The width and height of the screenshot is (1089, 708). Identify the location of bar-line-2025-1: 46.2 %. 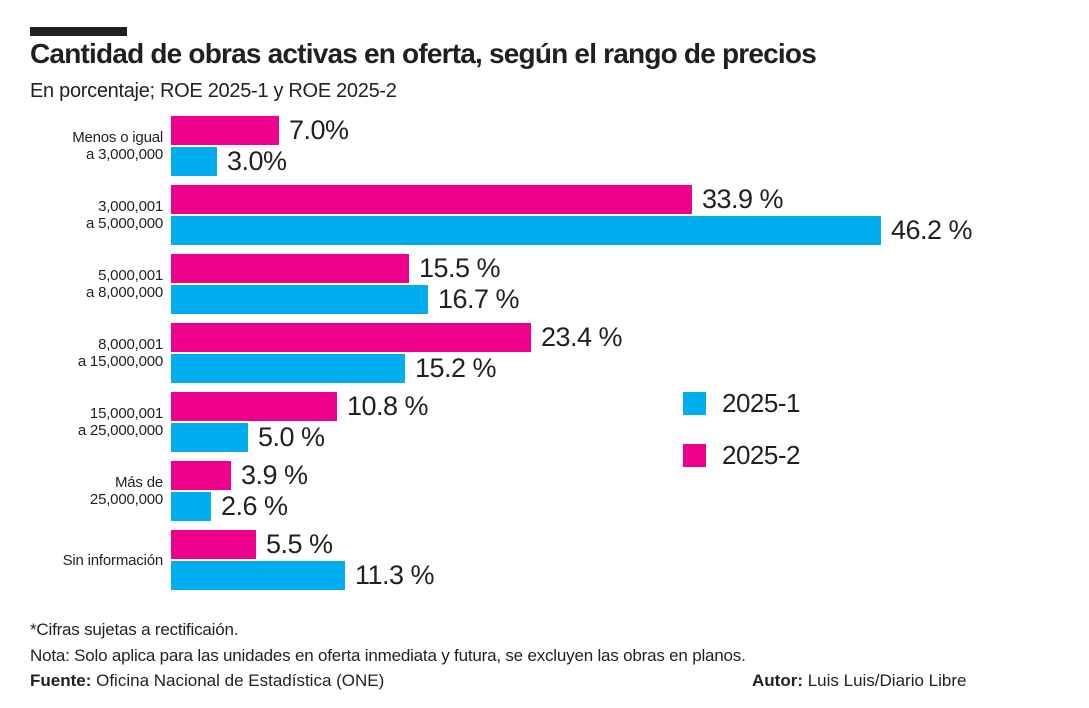
(572, 230).